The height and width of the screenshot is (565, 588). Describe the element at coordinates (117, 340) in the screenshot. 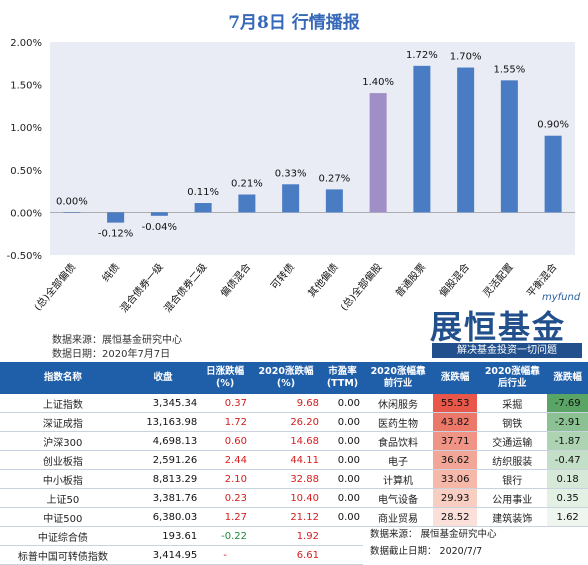

I see `source-note: 数据来源：展恒基金研究中心` at that location.